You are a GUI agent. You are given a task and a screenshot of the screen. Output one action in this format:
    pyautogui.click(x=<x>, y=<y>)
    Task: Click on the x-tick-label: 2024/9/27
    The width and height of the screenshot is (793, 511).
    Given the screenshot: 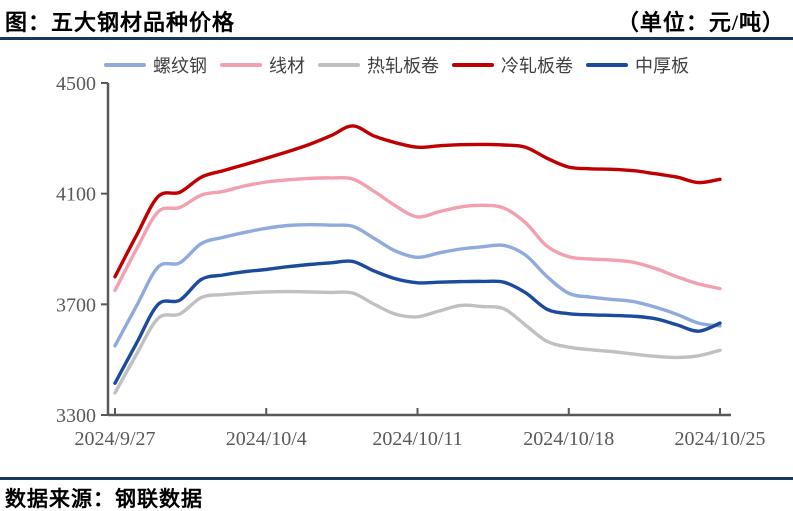 What is the action you would take?
    pyautogui.click(x=114, y=439)
    